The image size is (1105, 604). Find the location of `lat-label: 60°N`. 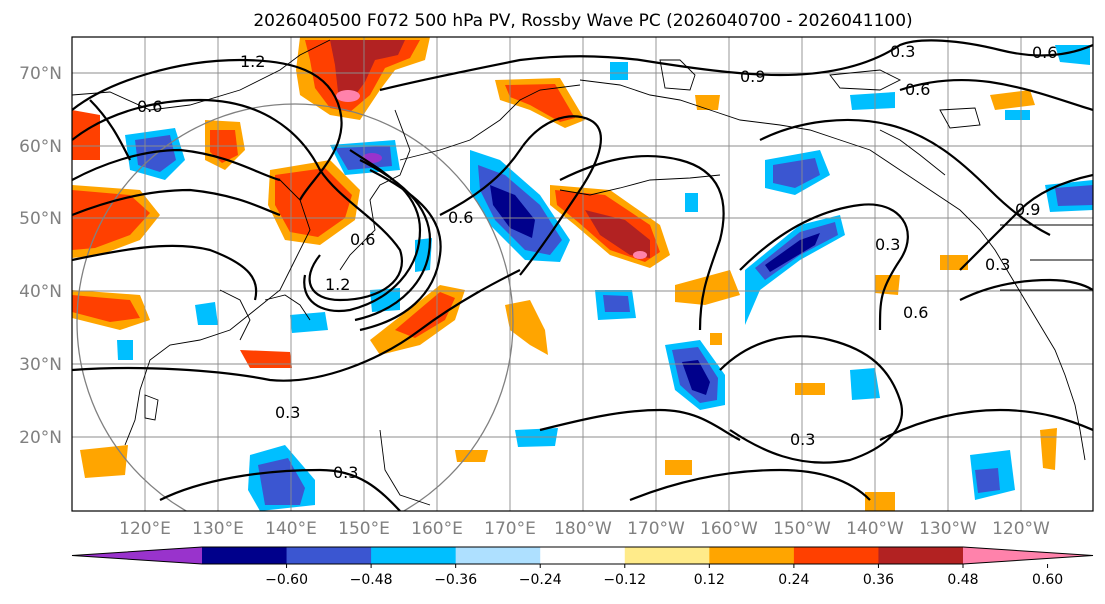

lat-label: 60°N is located at coordinates (40, 147).